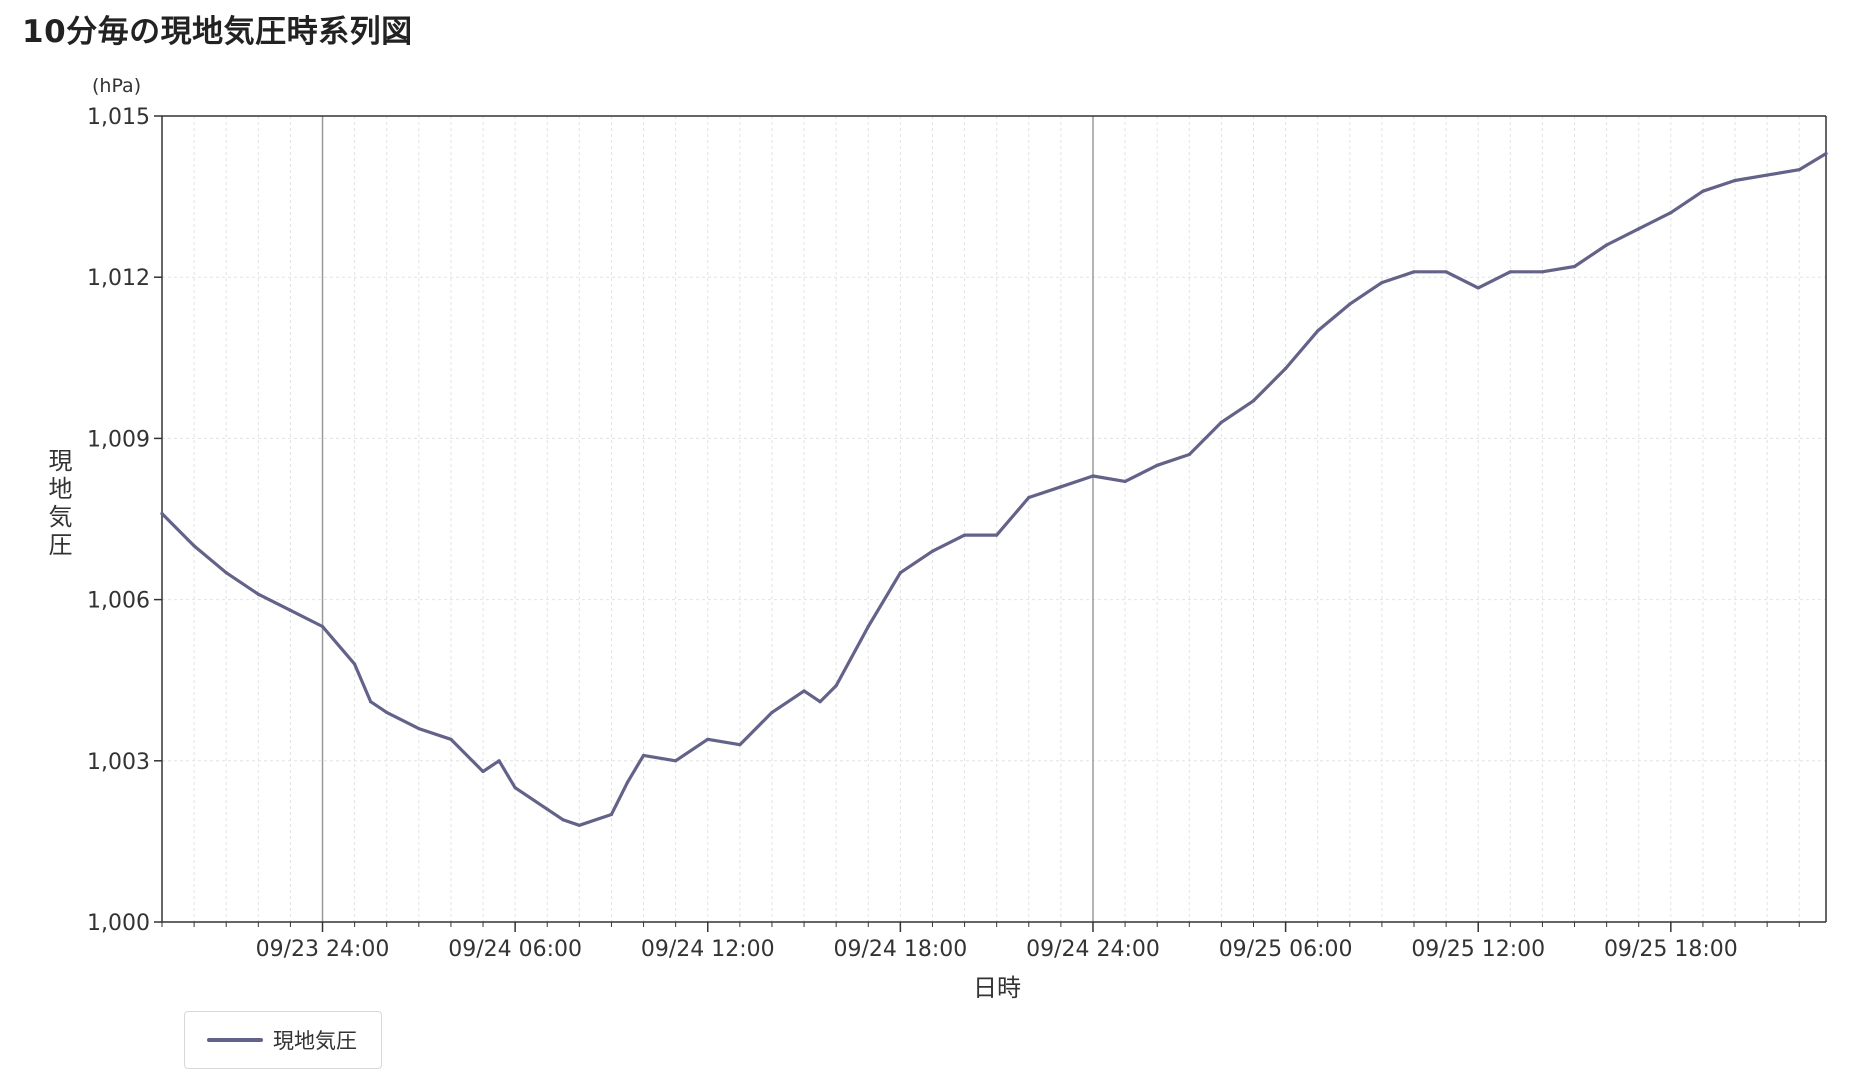  Describe the element at coordinates (315, 1041) in the screenshot. I see `legend-label: 現地気圧` at that location.